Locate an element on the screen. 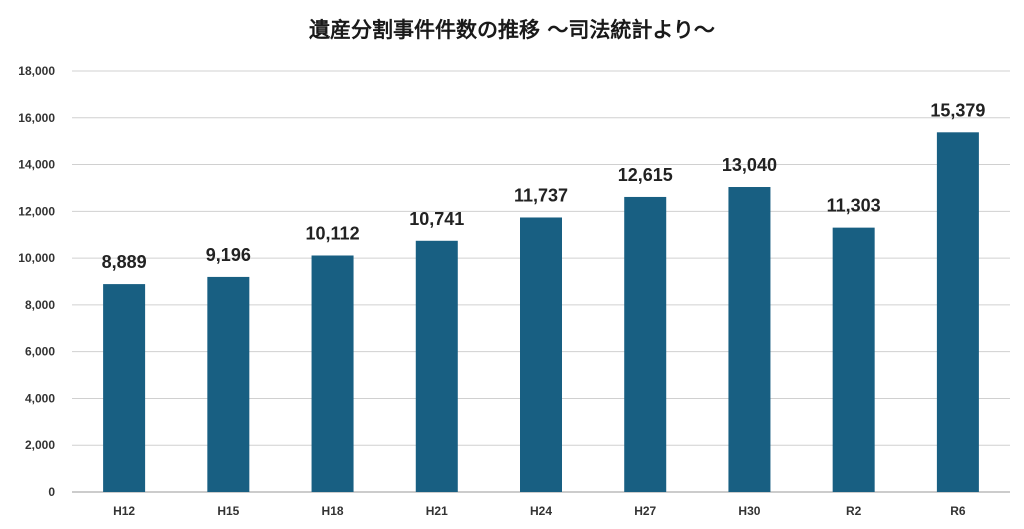  bar-h24 is located at coordinates (541, 354).